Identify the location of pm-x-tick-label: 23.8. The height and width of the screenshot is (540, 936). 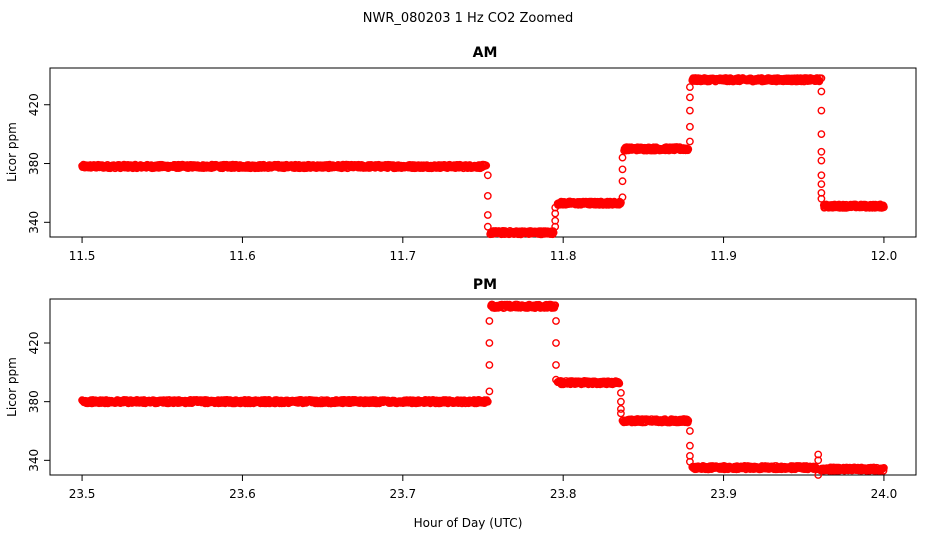
(563, 494).